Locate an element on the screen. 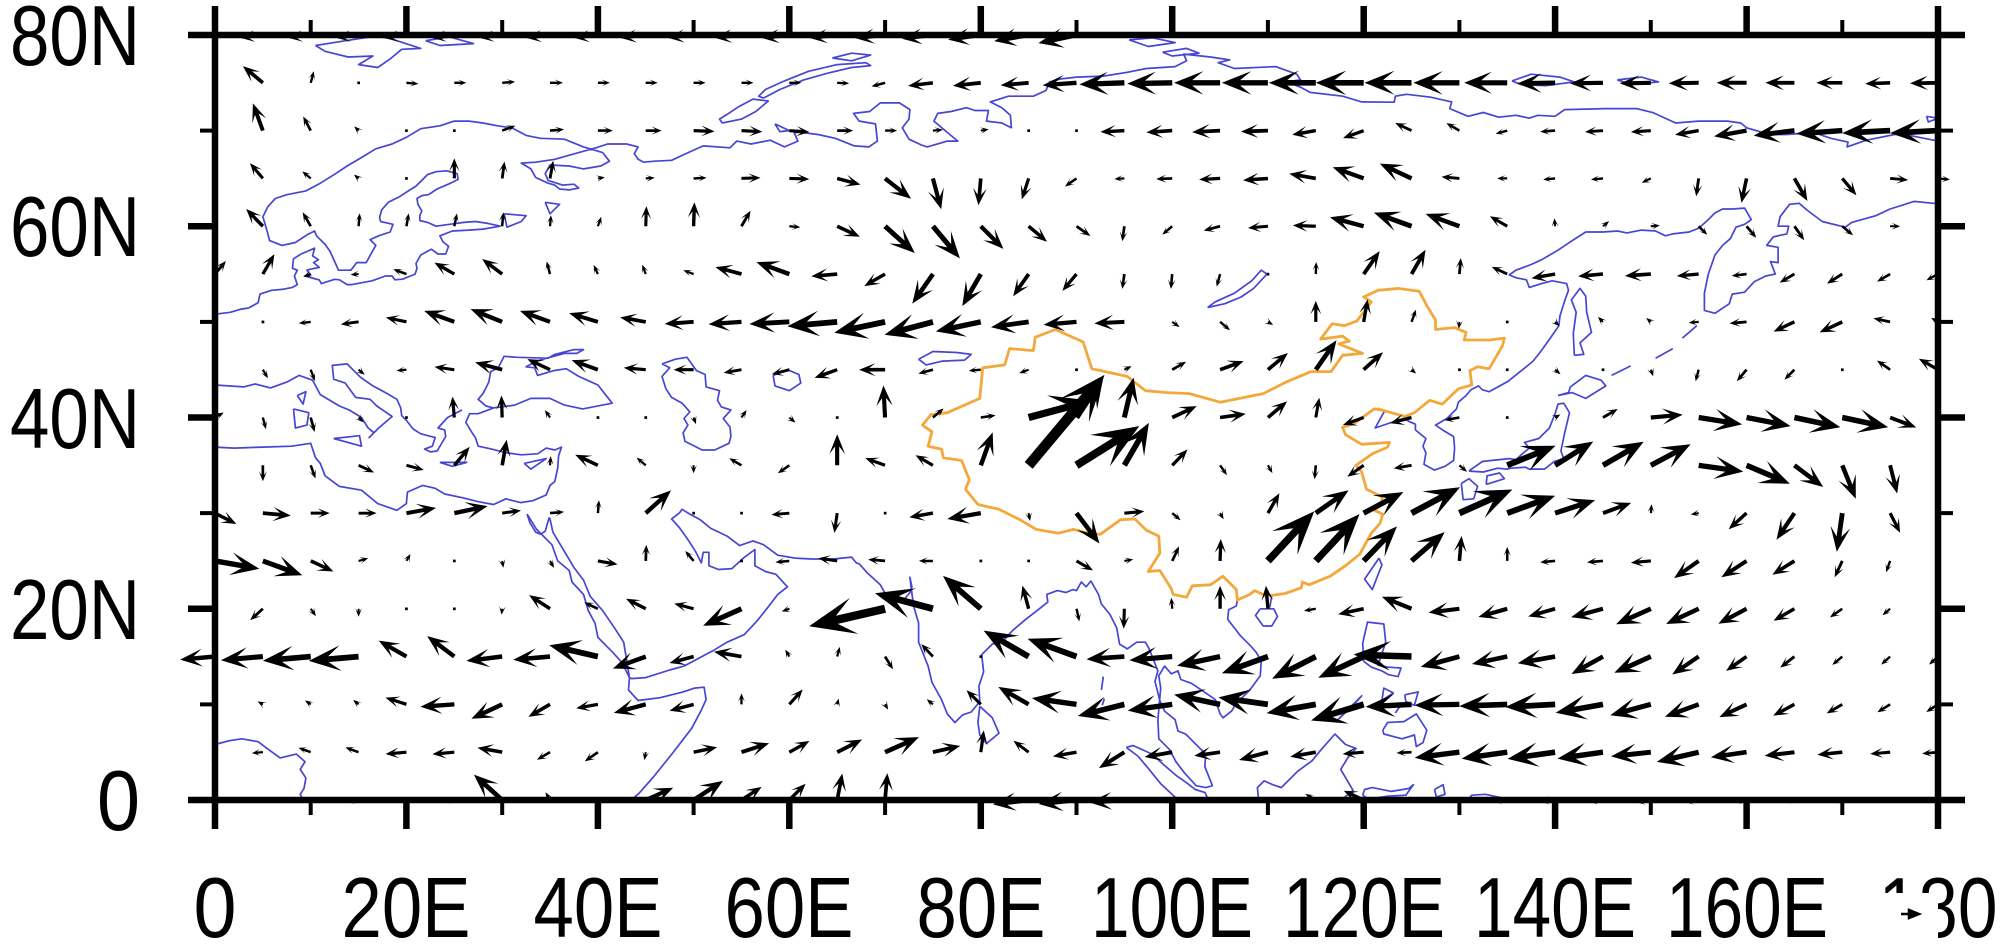 The height and width of the screenshot is (948, 2000). svg-text: 120E is located at coordinates (1364, 904).